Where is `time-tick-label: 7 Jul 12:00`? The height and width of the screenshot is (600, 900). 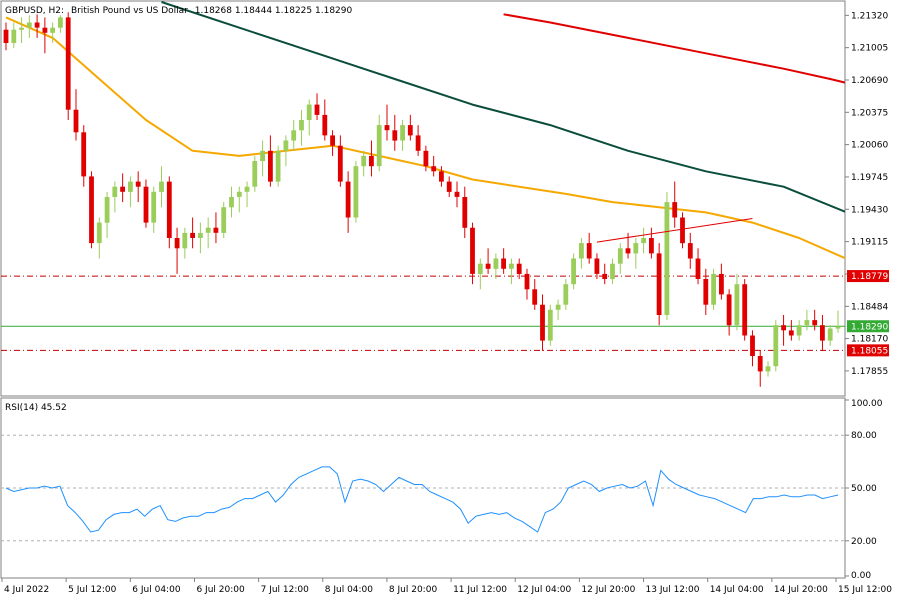
time-tick-label: 7 Jul 12:00 is located at coordinates (285, 590).